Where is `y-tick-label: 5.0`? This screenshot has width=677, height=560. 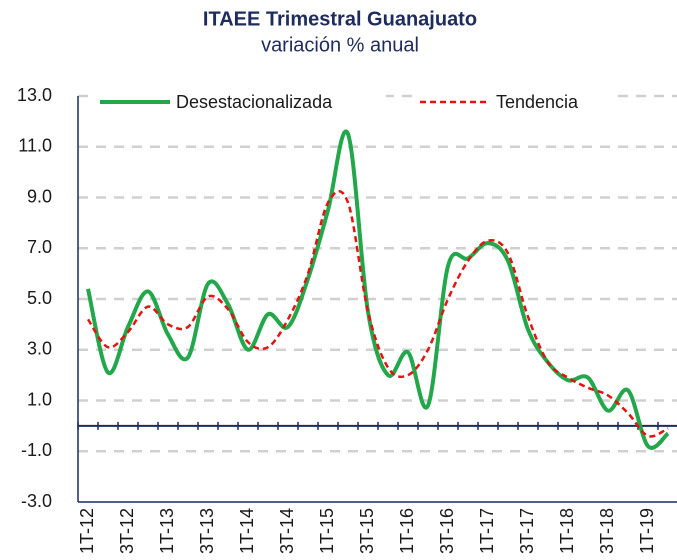
y-tick-label: 5.0 is located at coordinates (39, 298).